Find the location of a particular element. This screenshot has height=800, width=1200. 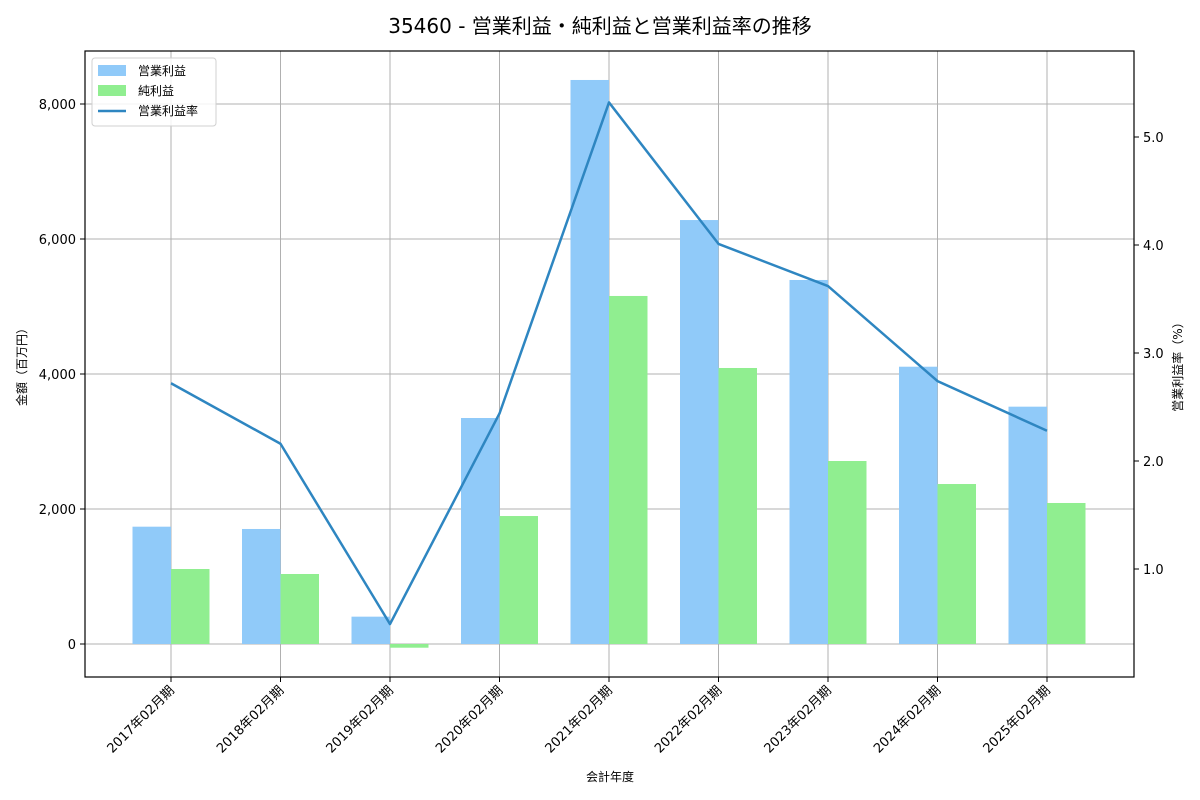

y-tick-label: 8,000 is located at coordinates (57, 105).